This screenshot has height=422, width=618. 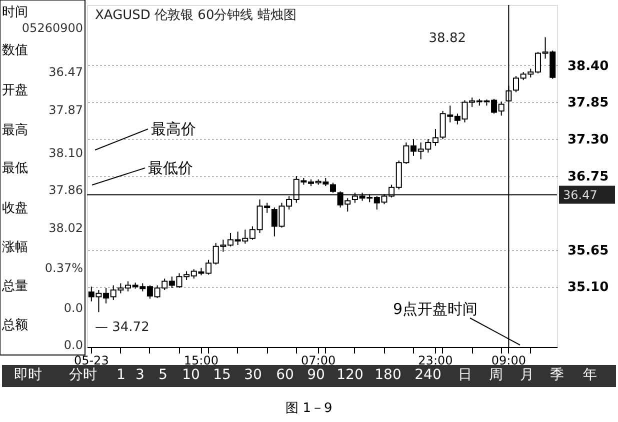 I want to click on text: 37.86, so click(x=65, y=190).